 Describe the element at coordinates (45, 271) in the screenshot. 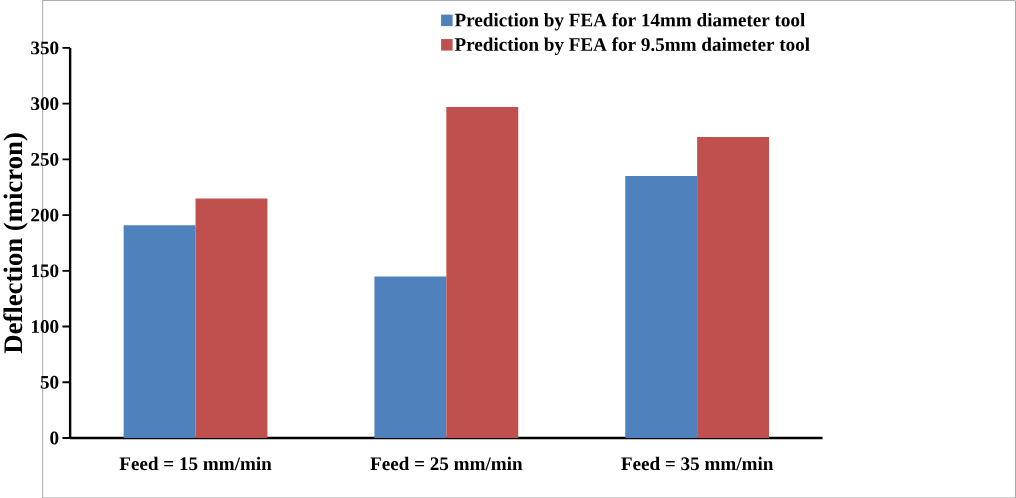

I see `y-tick-label: 150` at that location.